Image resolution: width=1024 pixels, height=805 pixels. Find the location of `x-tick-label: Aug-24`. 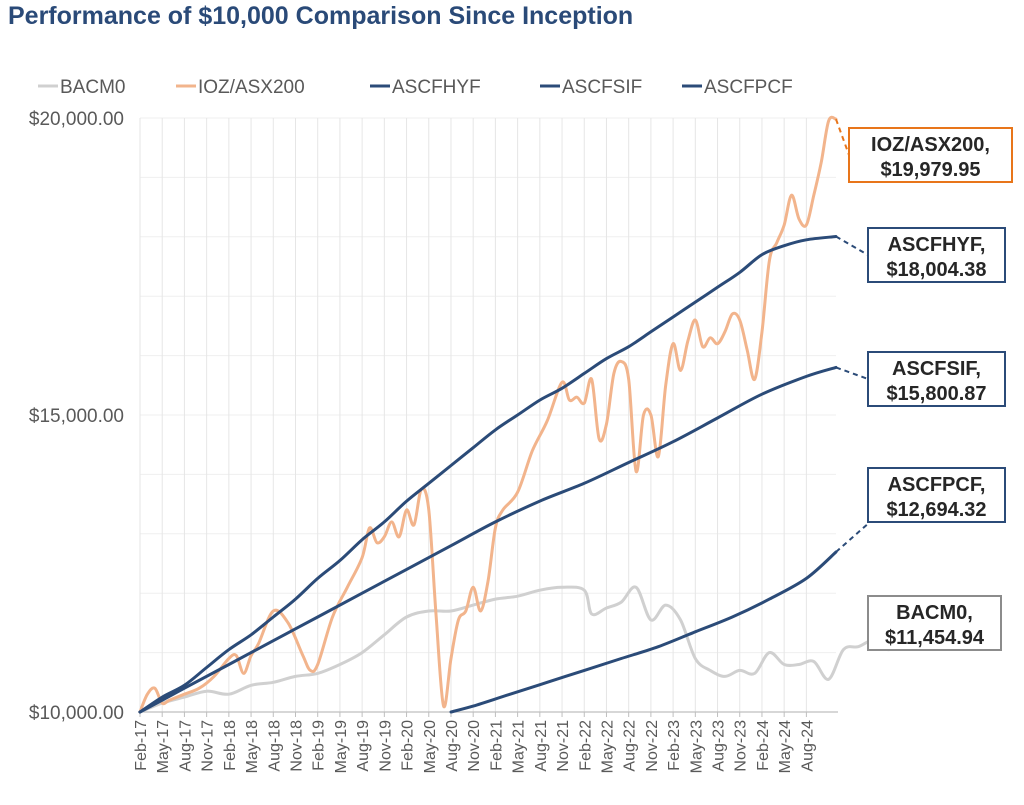

x-tick-label: Aug-24 is located at coordinates (807, 746).